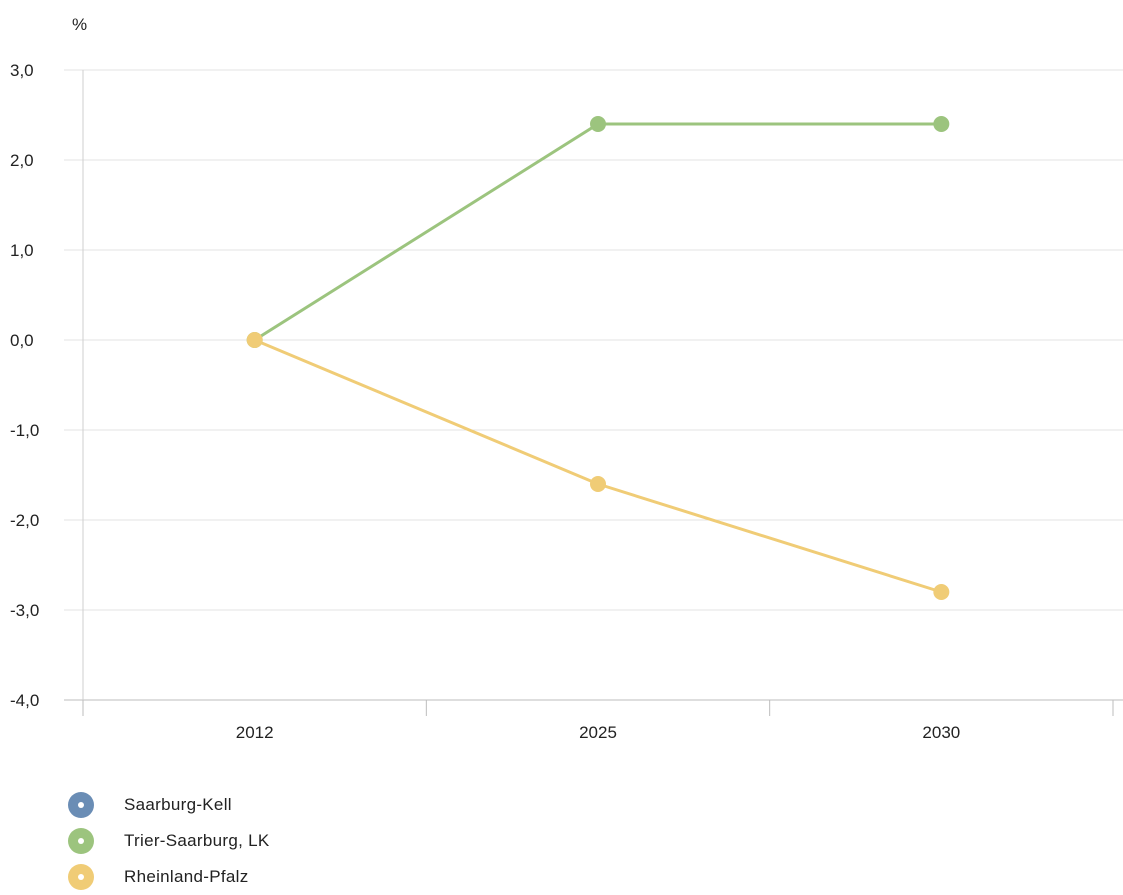 The height and width of the screenshot is (895, 1123). Describe the element at coordinates (941, 732) in the screenshot. I see `x-tick-label: 2030` at that location.